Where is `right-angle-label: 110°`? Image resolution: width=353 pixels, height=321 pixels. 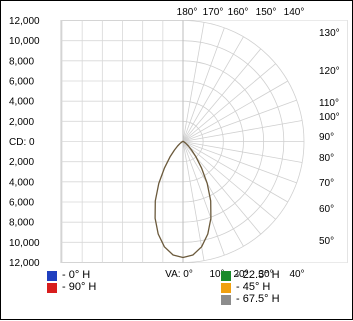
right-angle-label: 110° is located at coordinates (329, 103).